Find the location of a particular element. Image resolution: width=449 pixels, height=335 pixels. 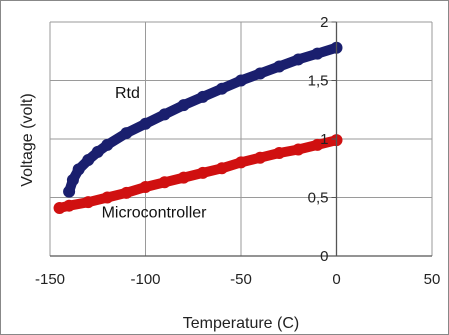

x-tick-label: 0 is located at coordinates (336, 279).